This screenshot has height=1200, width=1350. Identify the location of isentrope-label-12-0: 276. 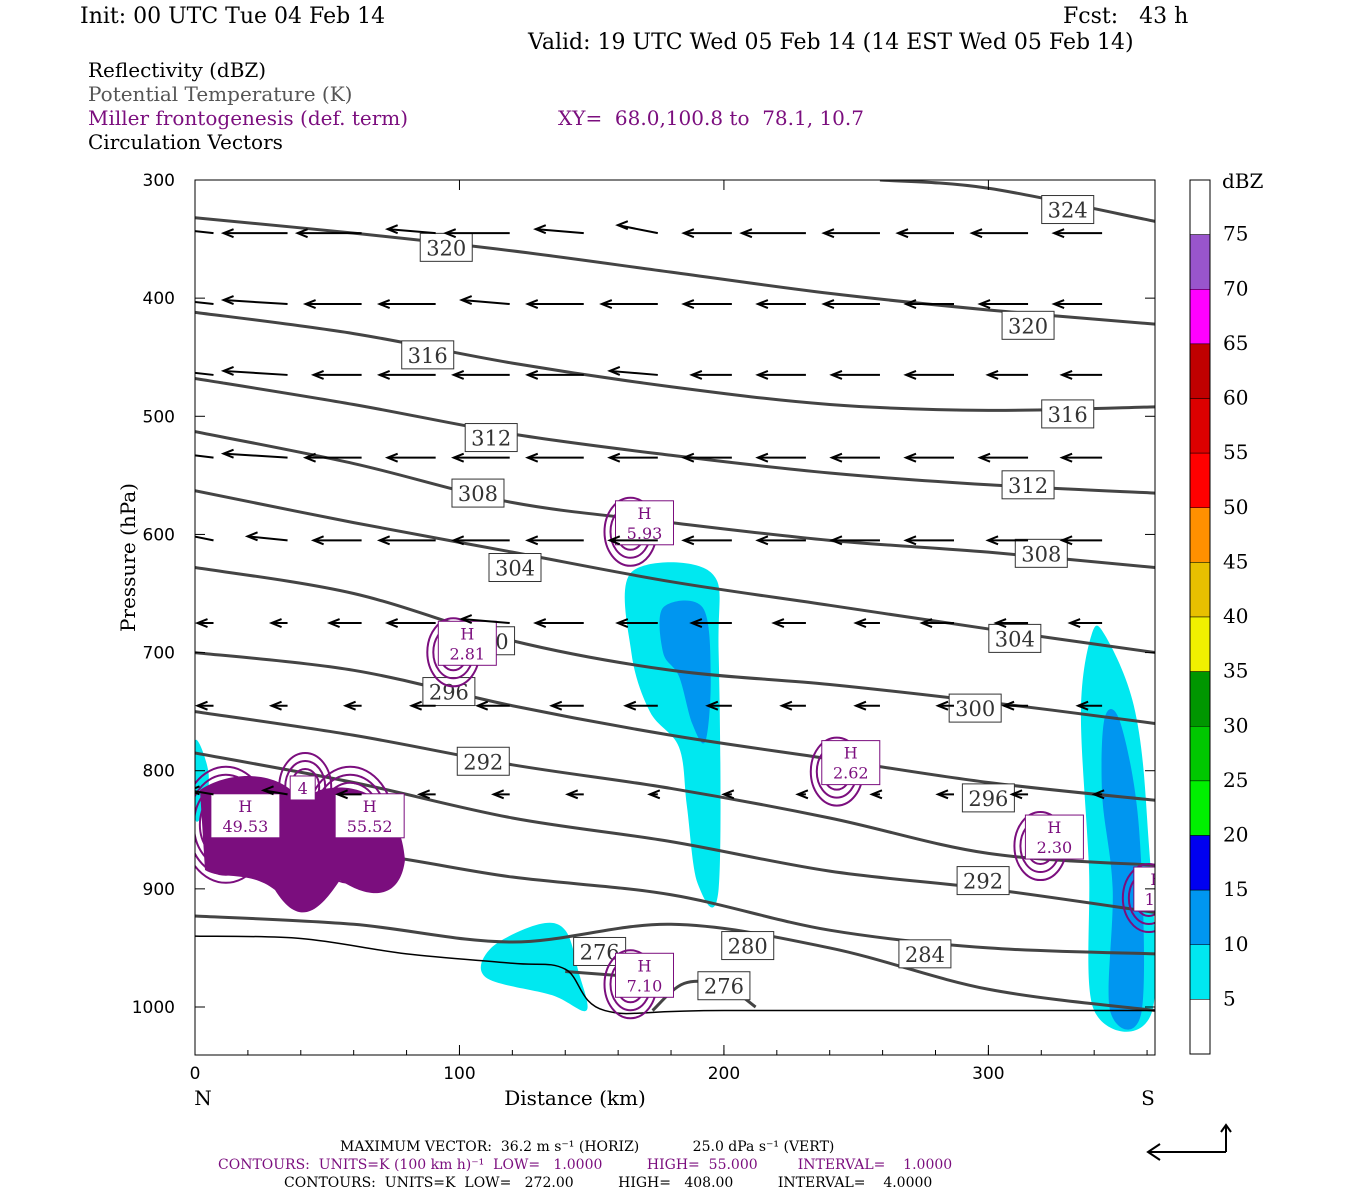
(600, 952).